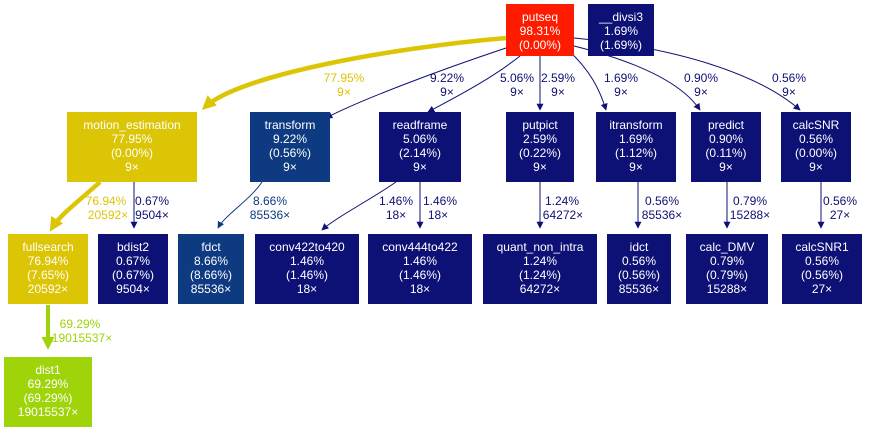 The width and height of the screenshot is (869, 433). What do you see at coordinates (307, 261) in the screenshot?
I see `node-total-pct: 1.46%` at bounding box center [307, 261].